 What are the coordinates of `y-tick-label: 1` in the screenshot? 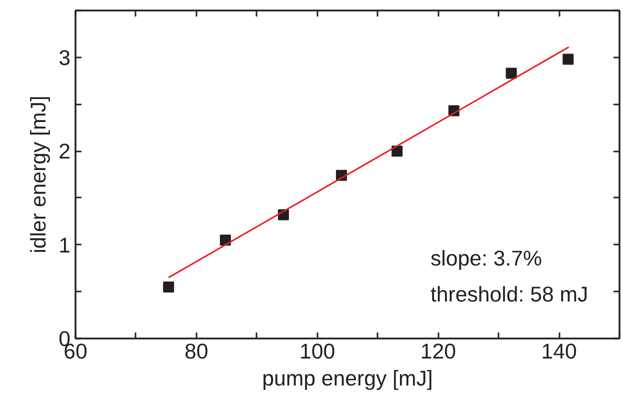 It's located at (64, 245).